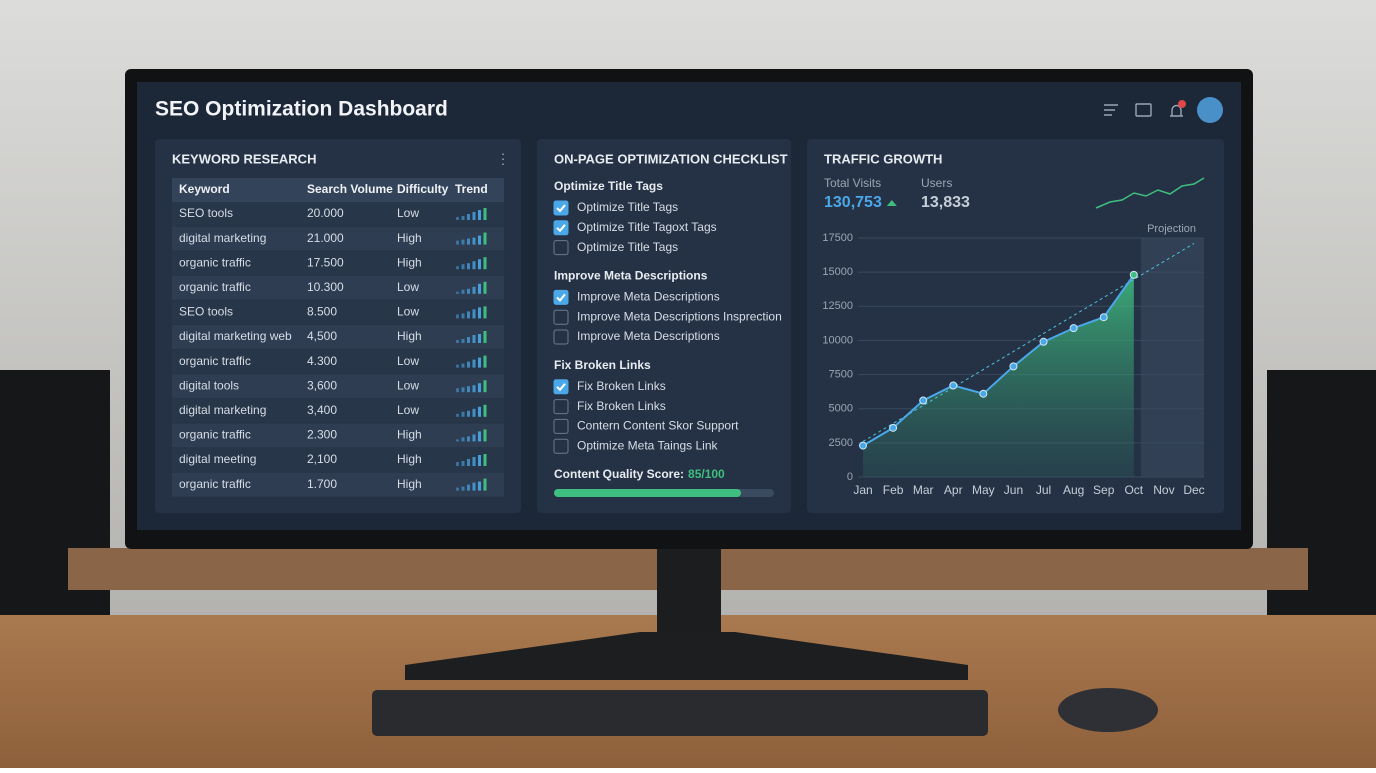 The height and width of the screenshot is (773, 1376). What do you see at coordinates (503, 159) in the screenshot?
I see `menu-dots: ⋮` at bounding box center [503, 159].